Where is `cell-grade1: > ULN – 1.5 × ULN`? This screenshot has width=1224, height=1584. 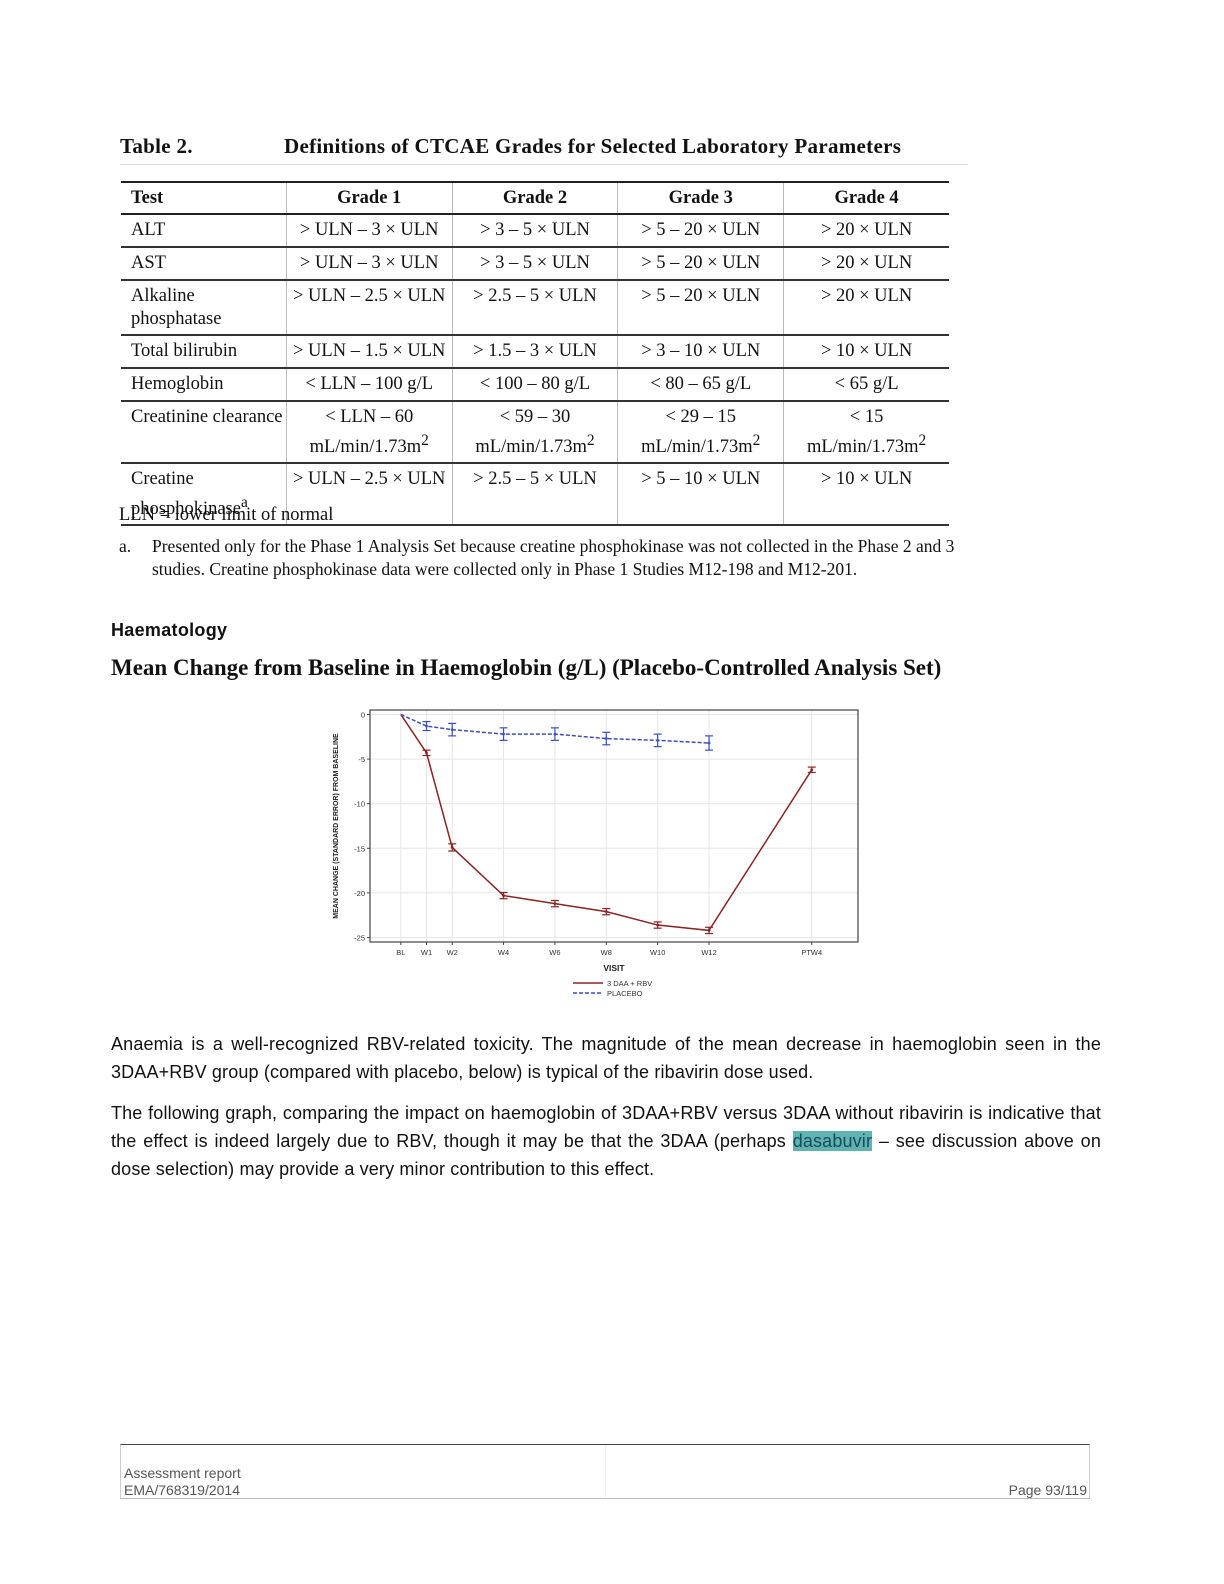 cell-grade1: > ULN – 1.5 × ULN is located at coordinates (369, 352).